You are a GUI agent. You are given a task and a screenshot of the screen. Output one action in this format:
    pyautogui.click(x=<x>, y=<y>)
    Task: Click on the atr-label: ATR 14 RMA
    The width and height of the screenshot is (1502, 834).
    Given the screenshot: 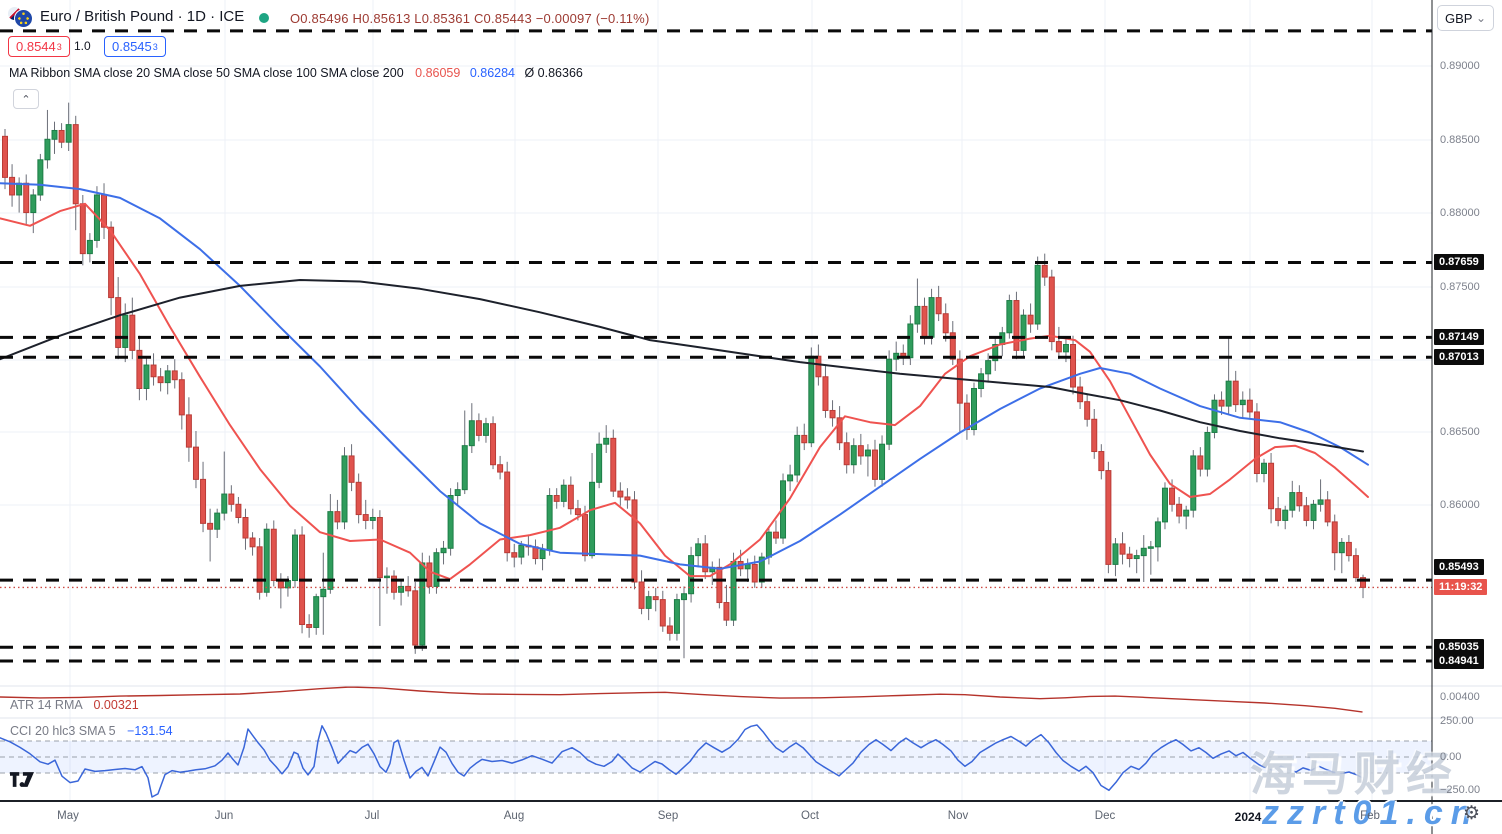 What is the action you would take?
    pyautogui.click(x=46, y=705)
    